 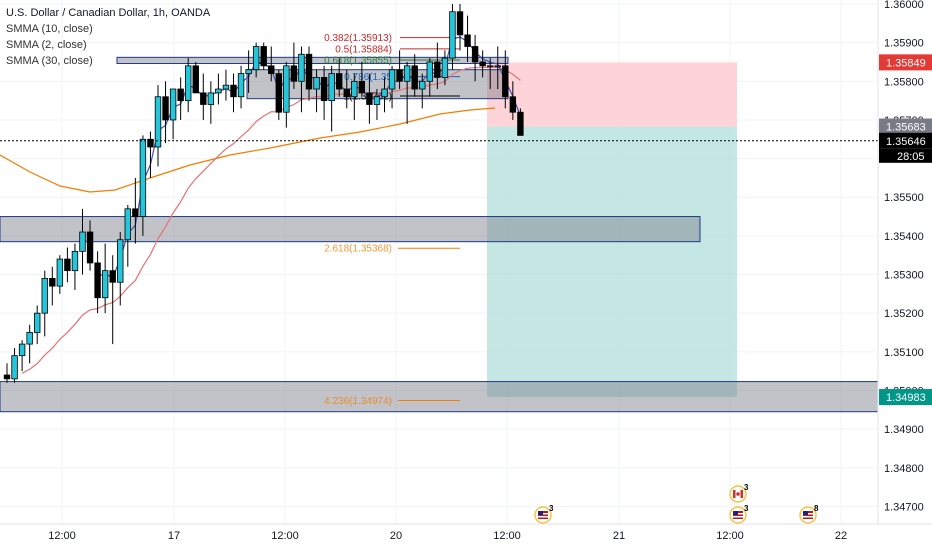 I want to click on fib-level-label: 2.618(1.35368), so click(x=358, y=249).